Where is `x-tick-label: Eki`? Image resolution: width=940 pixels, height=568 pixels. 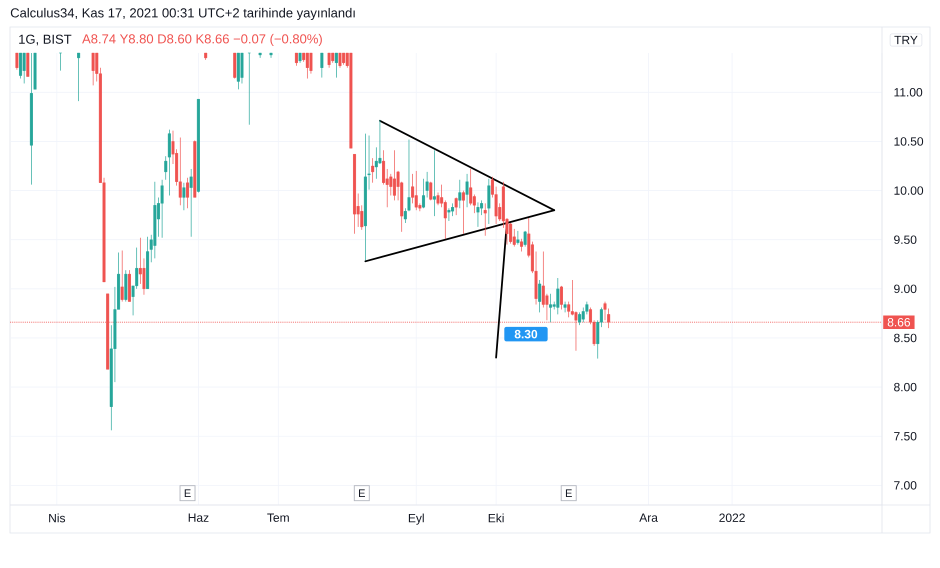 x-tick-label: Eki is located at coordinates (496, 518).